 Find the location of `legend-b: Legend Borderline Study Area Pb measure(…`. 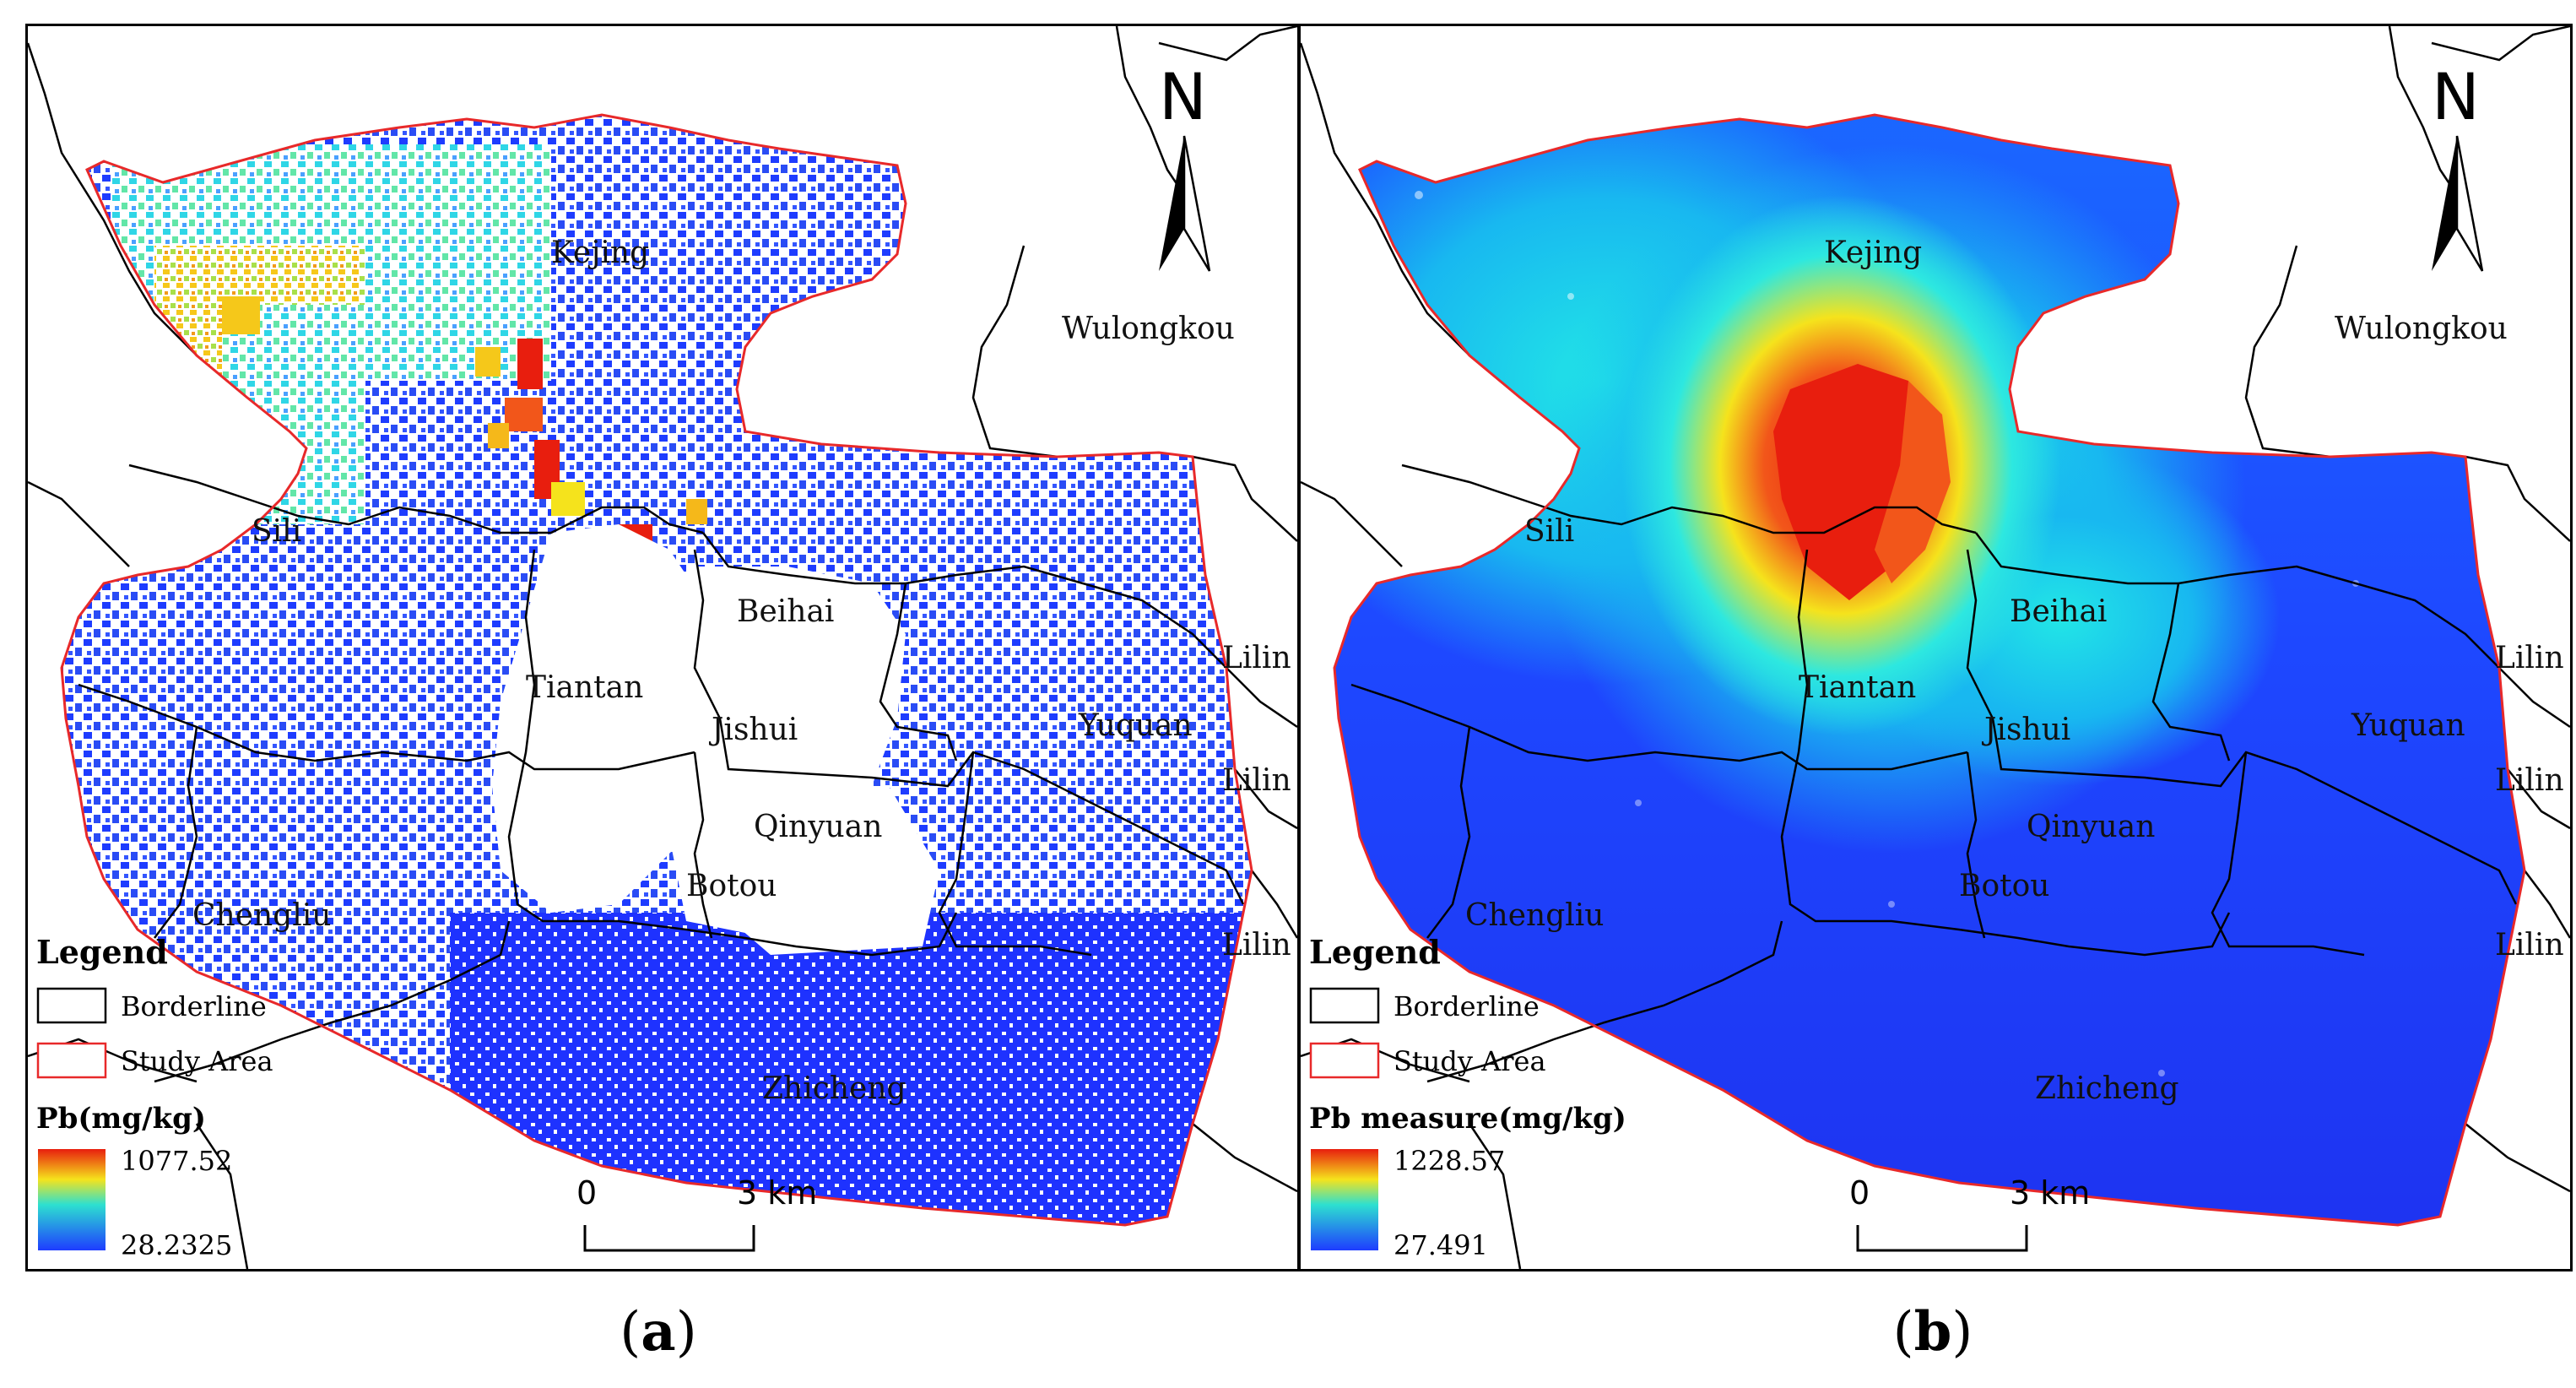

legend-b: Legend Borderline Study Area Pb measure(… is located at coordinates (1467, 1097).